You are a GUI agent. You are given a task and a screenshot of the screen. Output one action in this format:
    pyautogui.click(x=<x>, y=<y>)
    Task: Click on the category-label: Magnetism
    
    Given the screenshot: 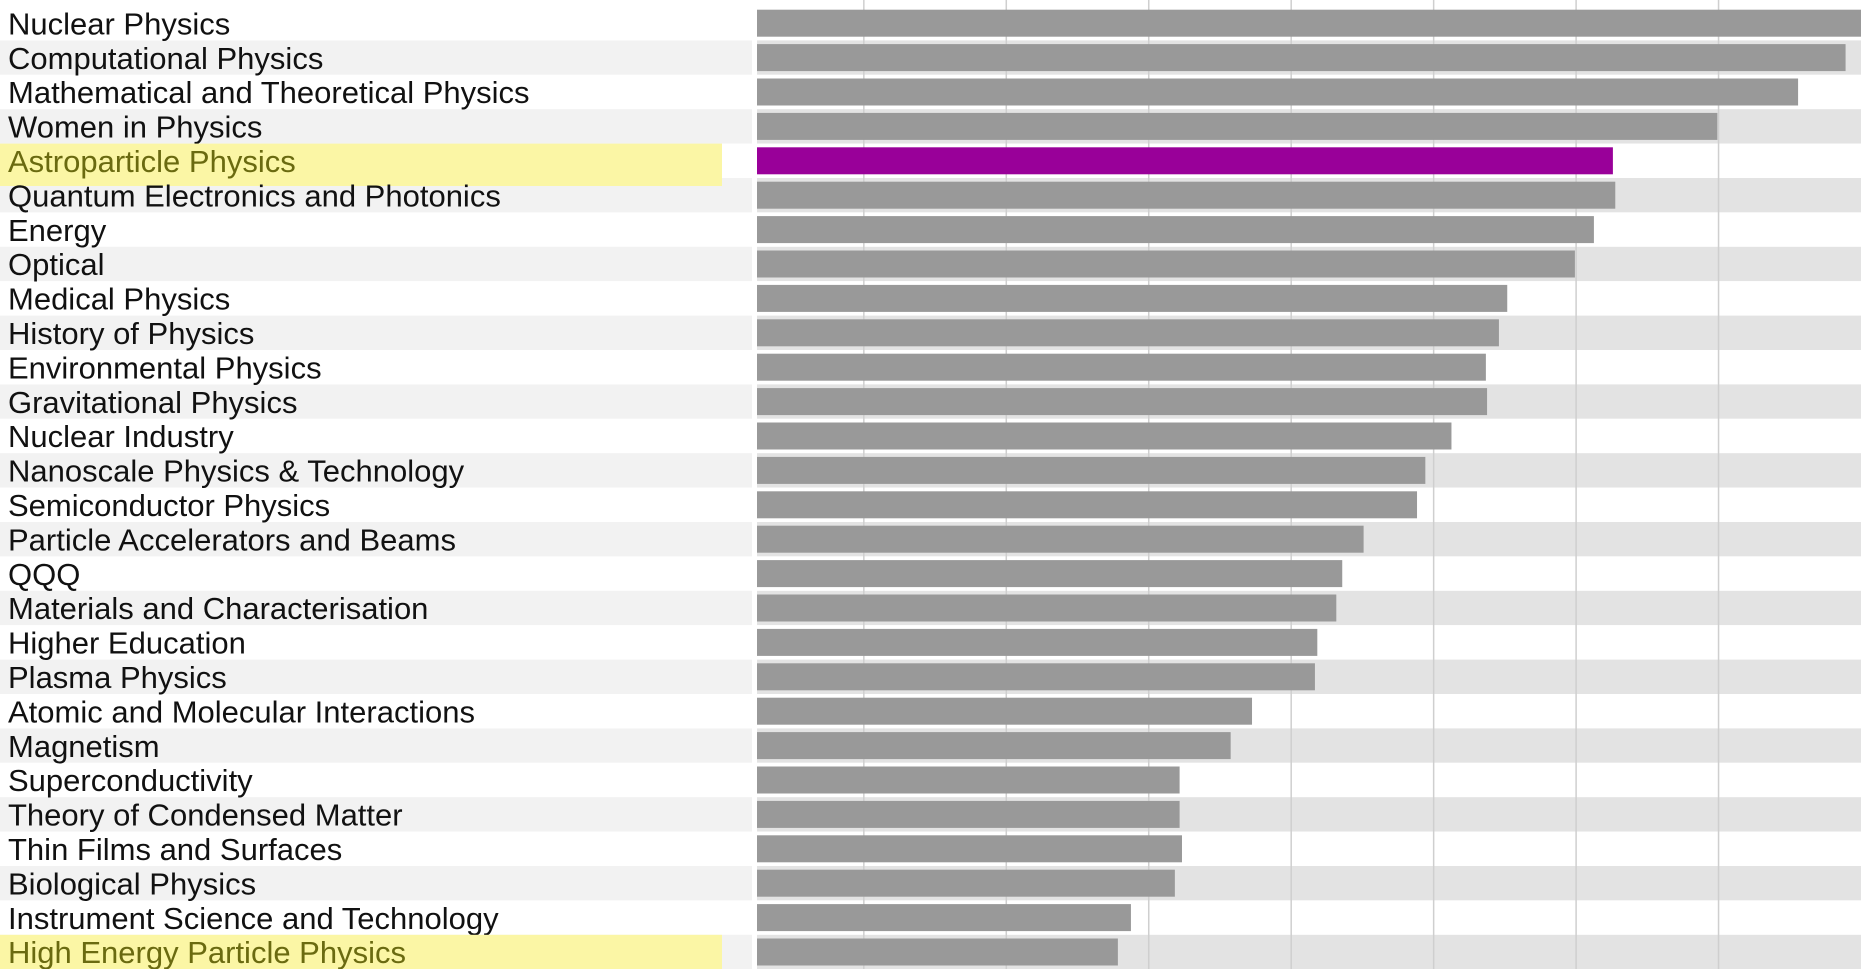 What is the action you would take?
    pyautogui.click(x=84, y=746)
    